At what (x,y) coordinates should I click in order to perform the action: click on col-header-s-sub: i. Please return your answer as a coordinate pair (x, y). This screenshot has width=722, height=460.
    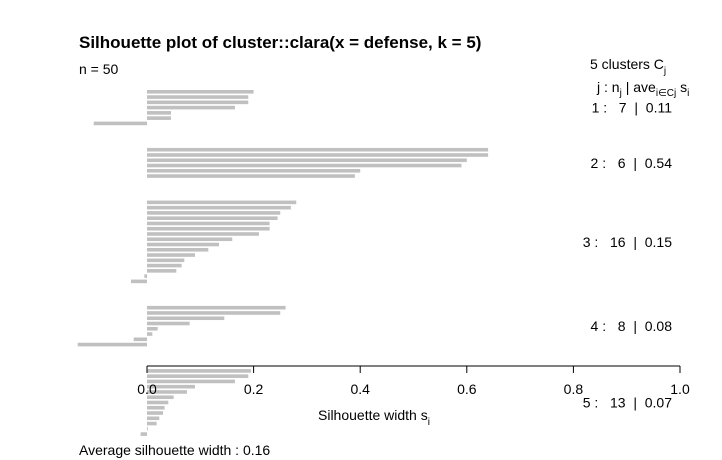
    Looking at the image, I should click on (688, 93).